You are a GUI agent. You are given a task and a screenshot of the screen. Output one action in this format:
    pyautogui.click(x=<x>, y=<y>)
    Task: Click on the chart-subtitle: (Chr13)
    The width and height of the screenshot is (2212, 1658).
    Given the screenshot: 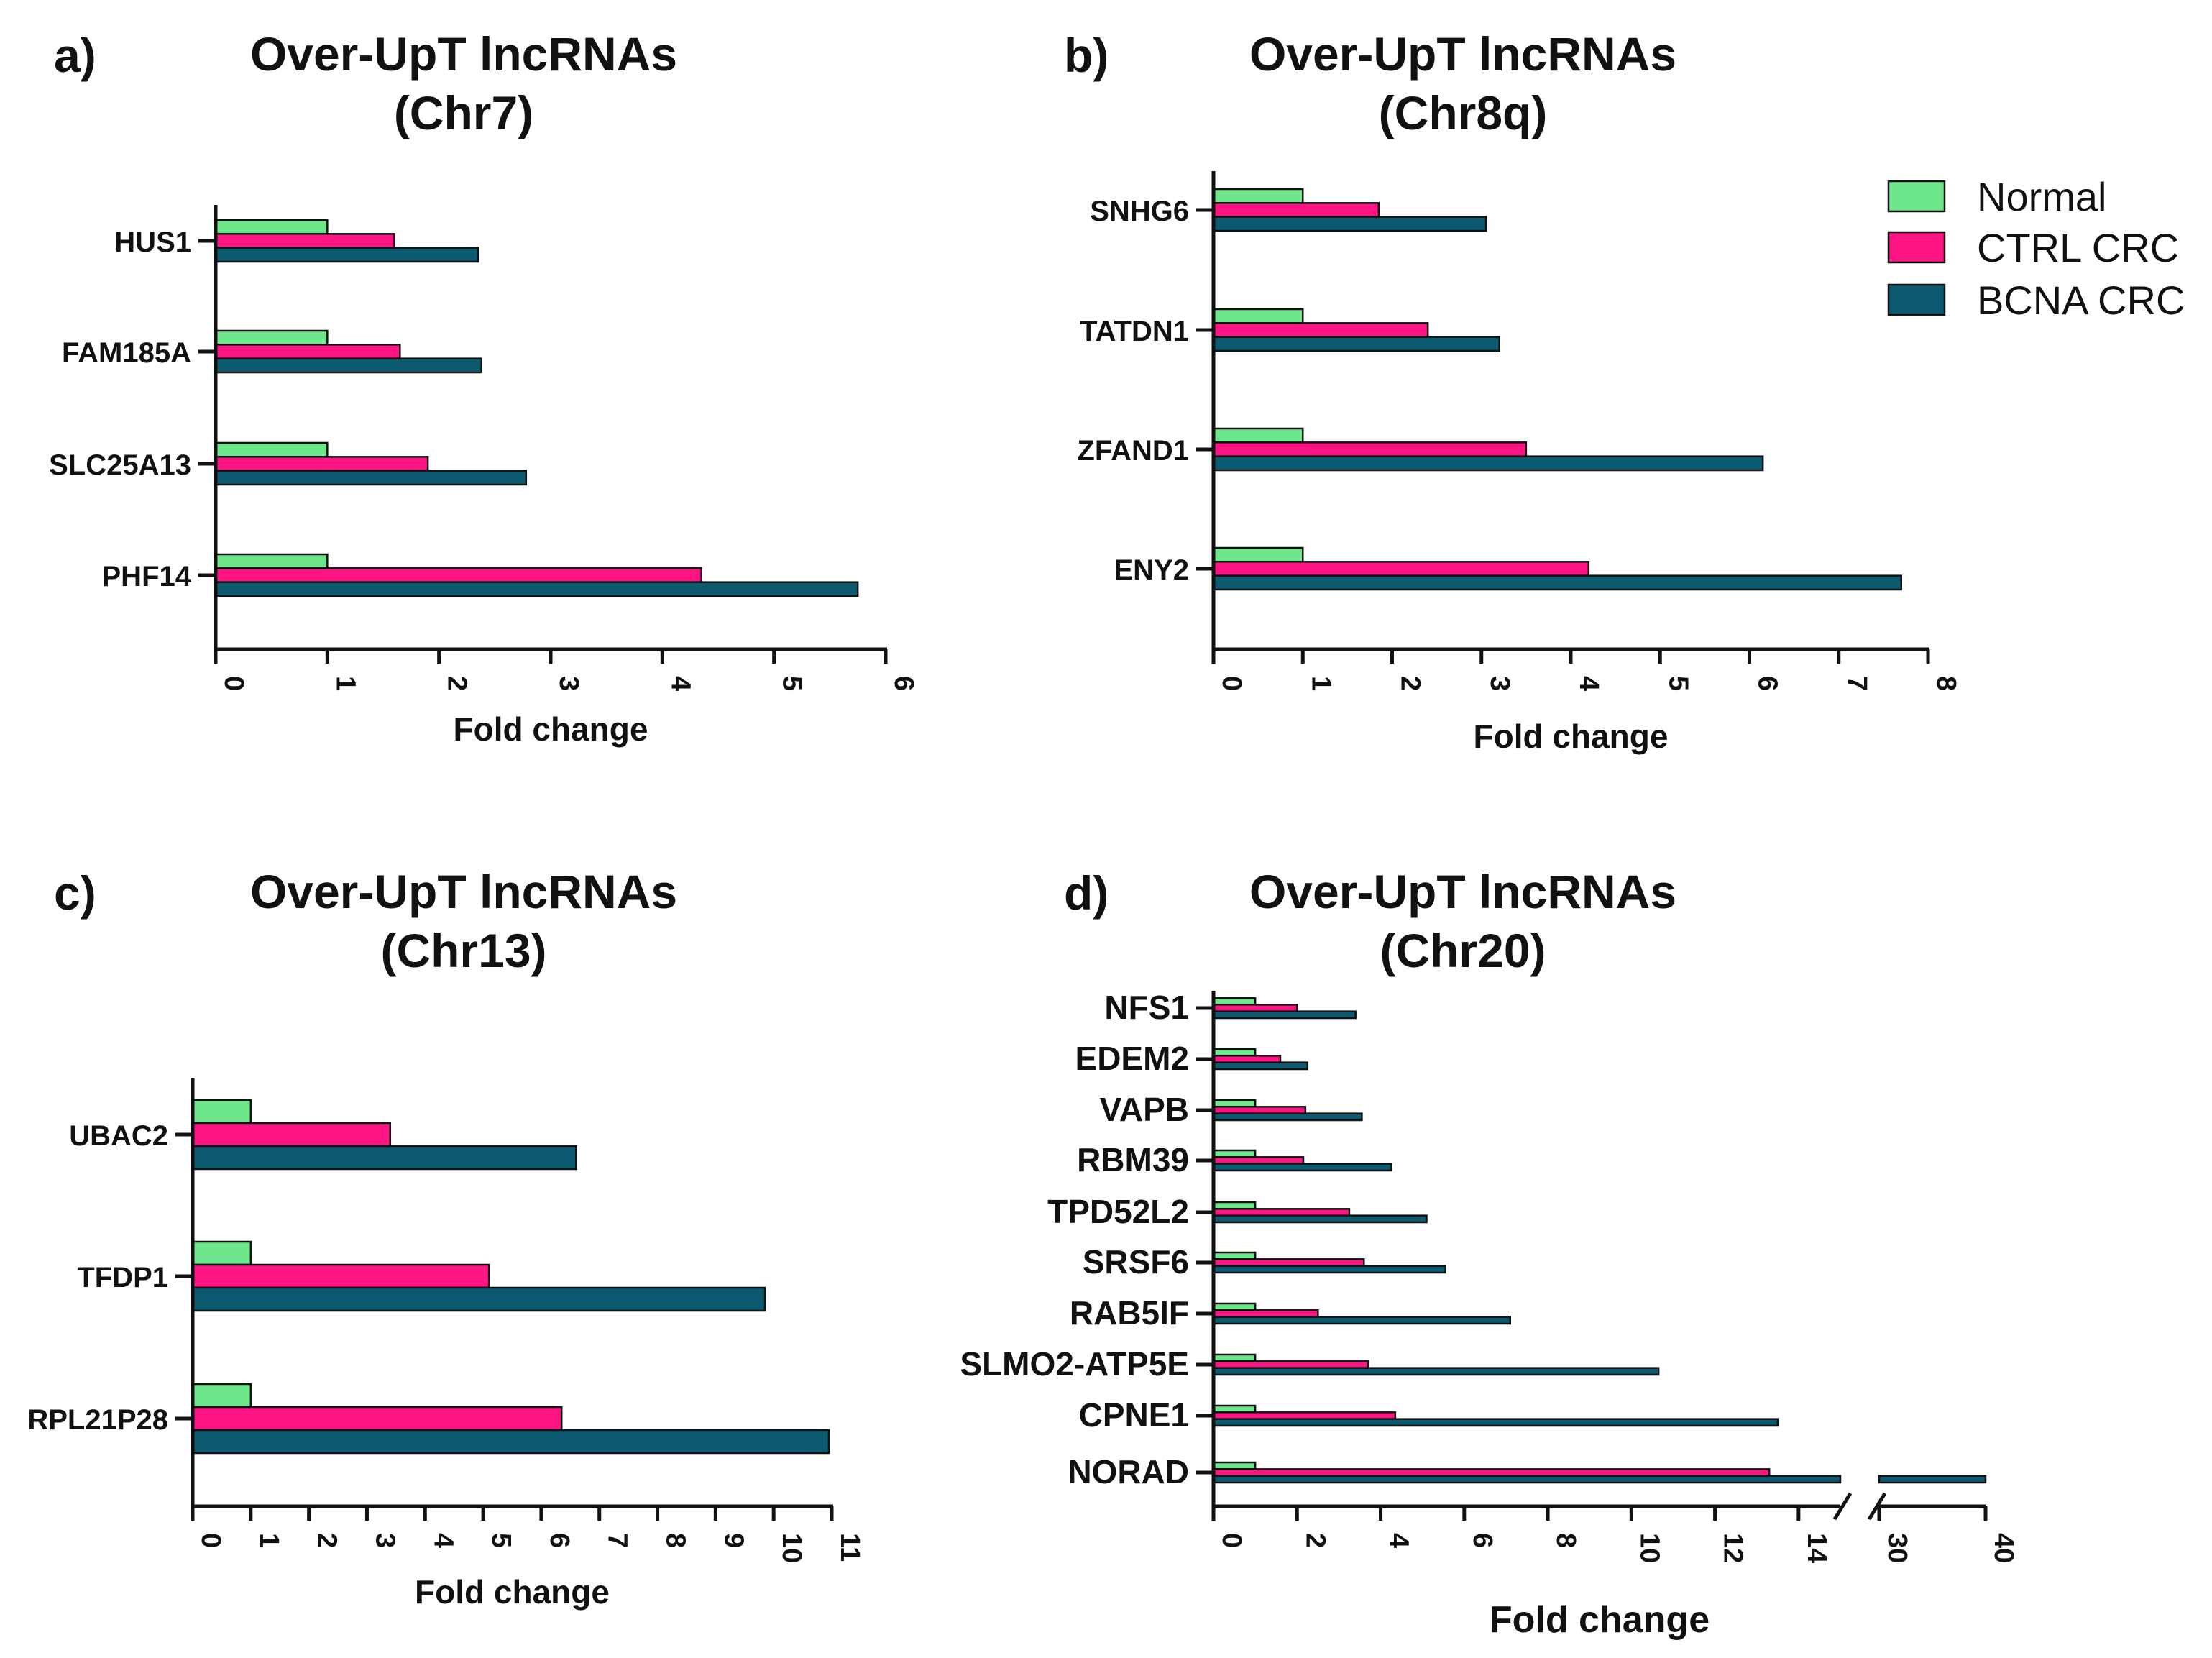 What is the action you would take?
    pyautogui.click(x=463, y=950)
    